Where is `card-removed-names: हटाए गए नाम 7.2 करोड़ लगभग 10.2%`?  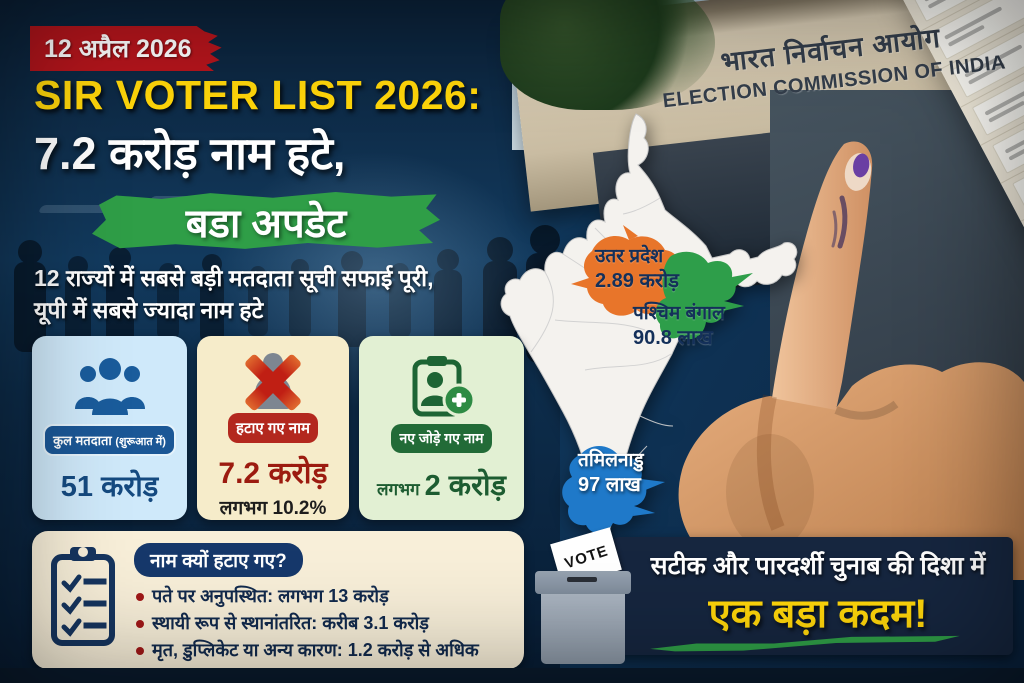 card-removed-names: हटाए गए नाम 7.2 करोड़ लगभग 10.2% is located at coordinates (273, 428).